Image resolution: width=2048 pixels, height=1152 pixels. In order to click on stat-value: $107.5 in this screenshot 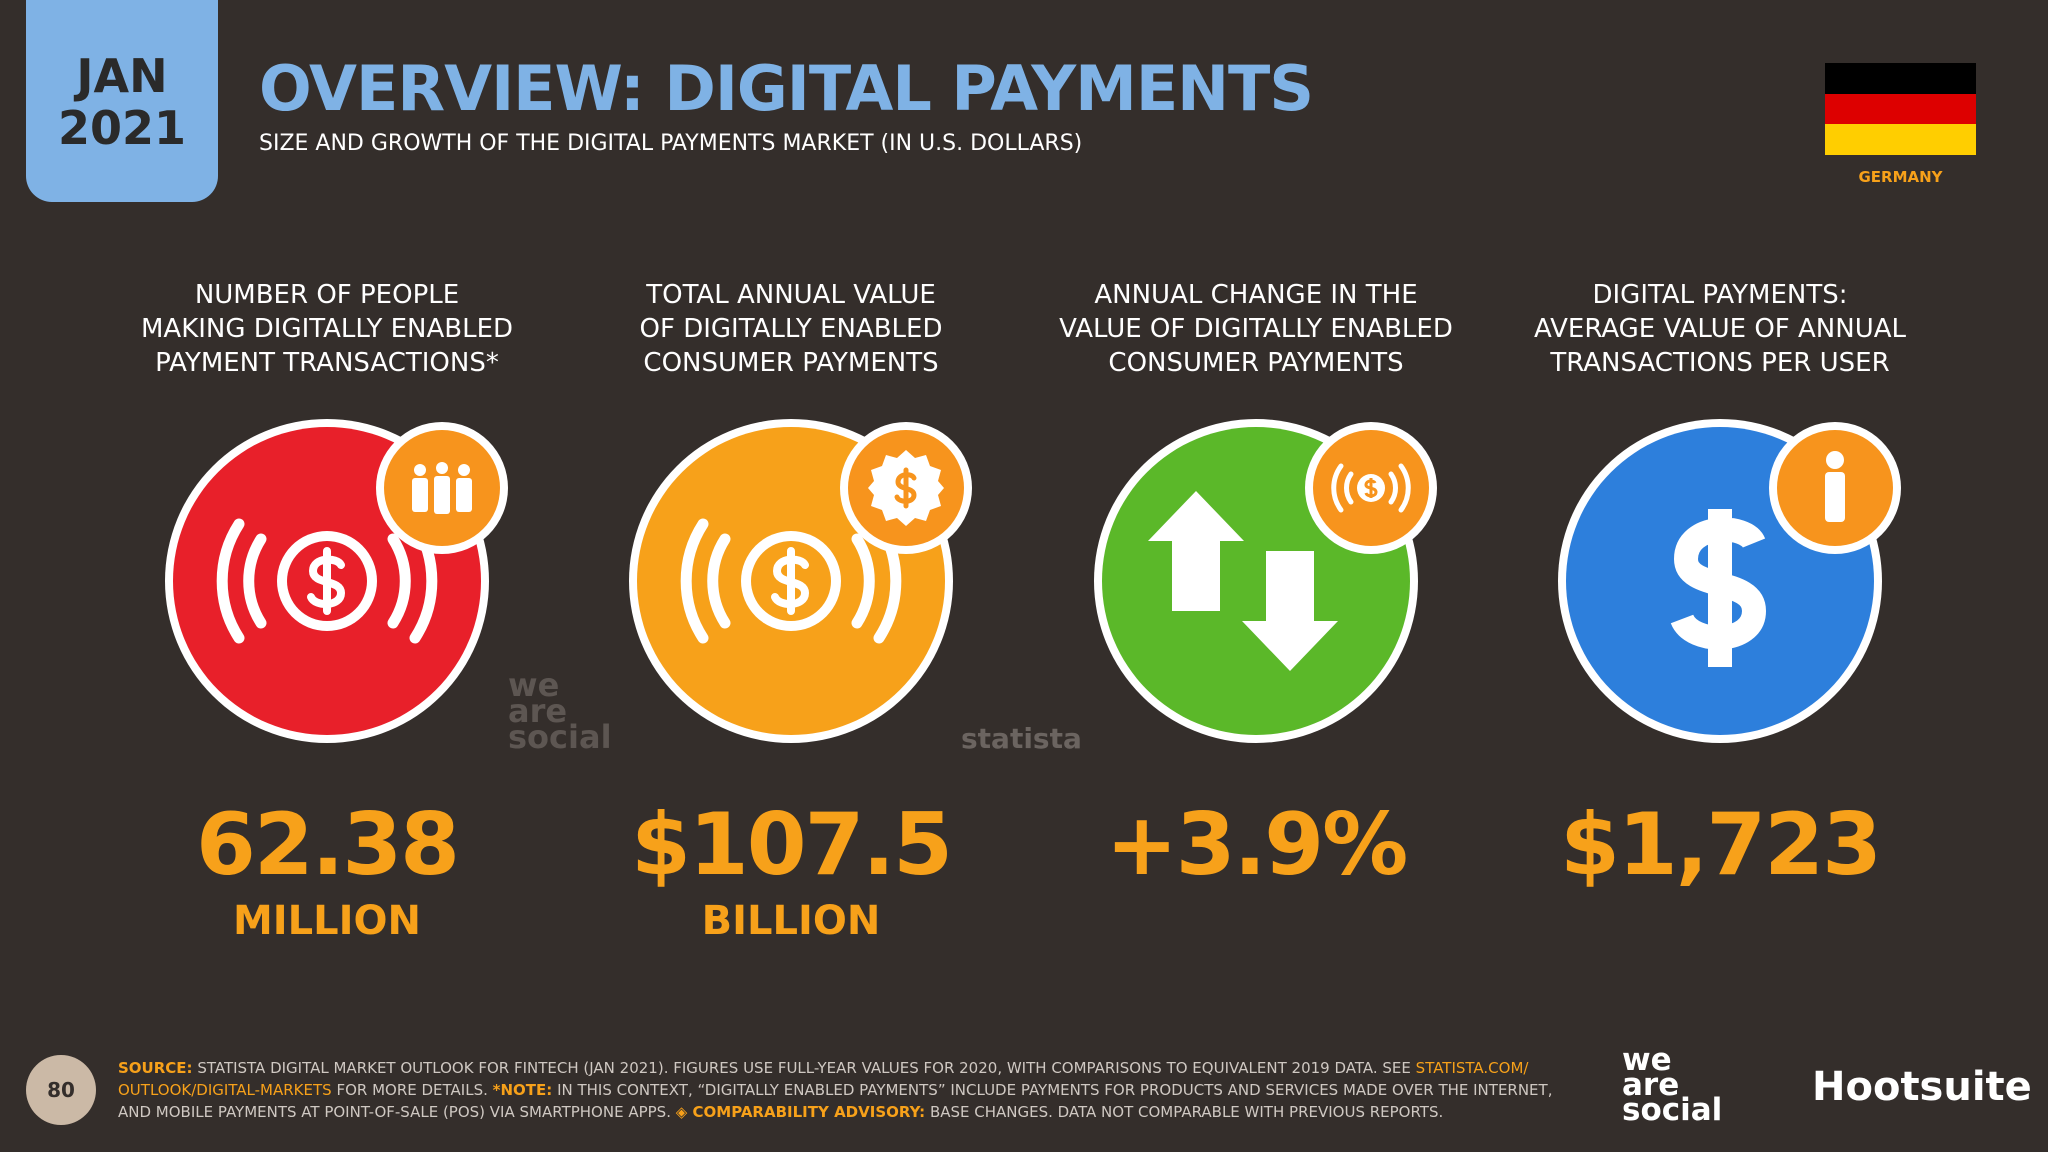, I will do `click(792, 845)`.